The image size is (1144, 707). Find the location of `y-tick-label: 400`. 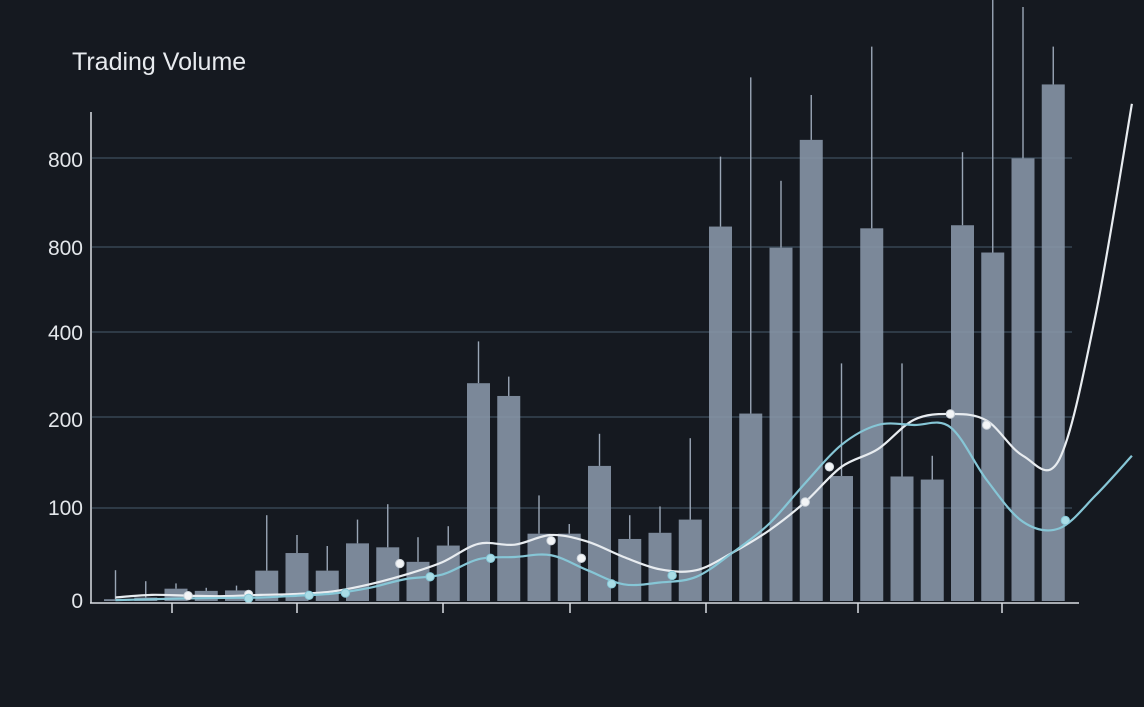

y-tick-label: 400 is located at coordinates (65, 333).